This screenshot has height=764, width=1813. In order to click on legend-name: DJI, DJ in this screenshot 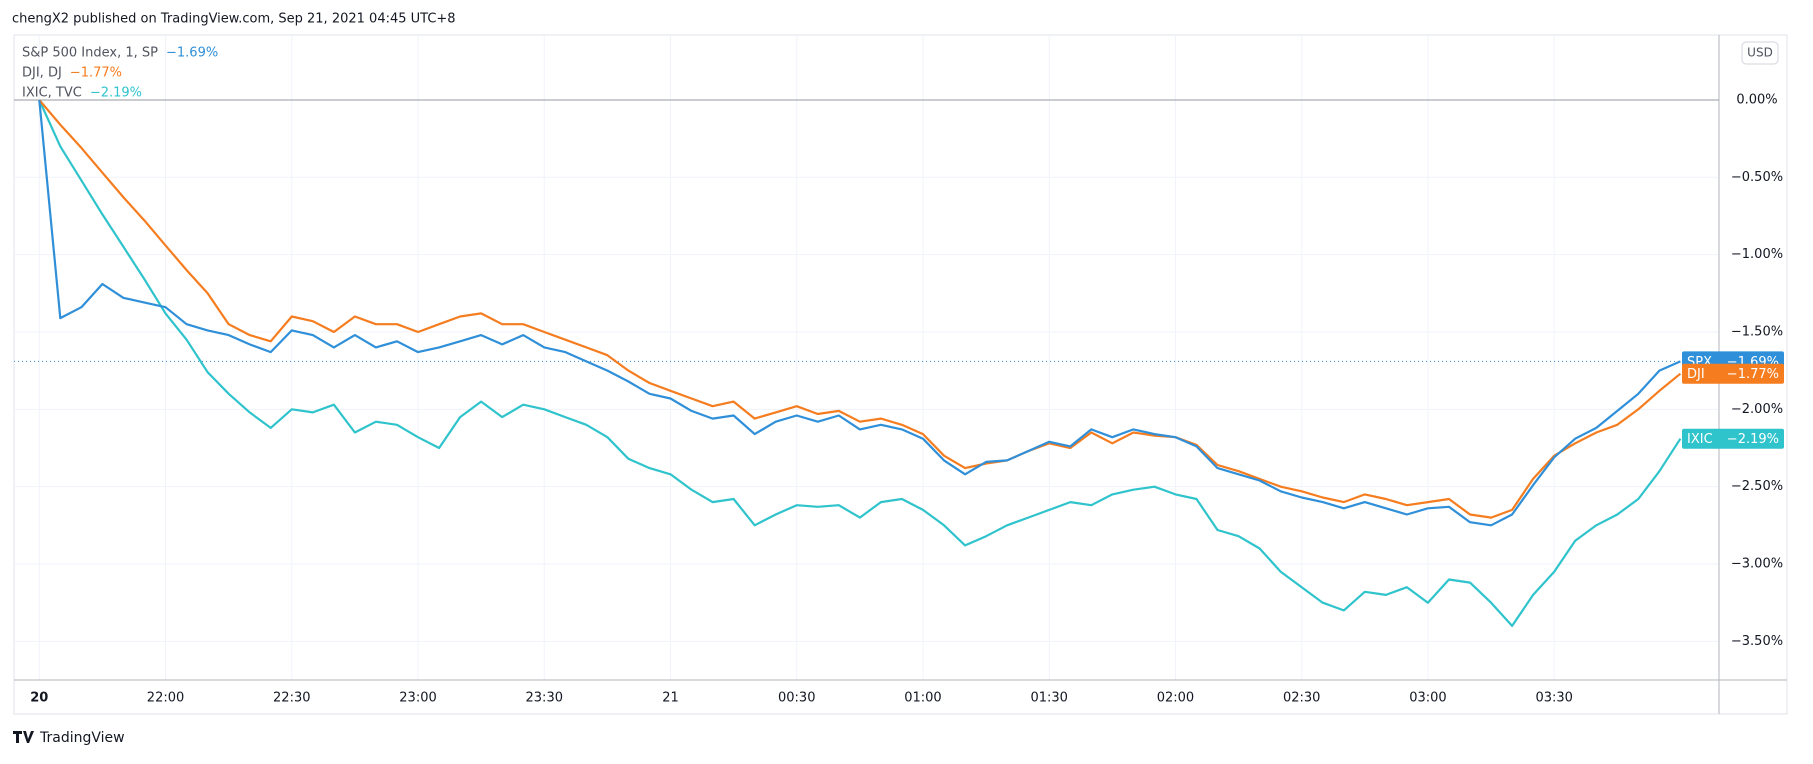, I will do `click(42, 73)`.